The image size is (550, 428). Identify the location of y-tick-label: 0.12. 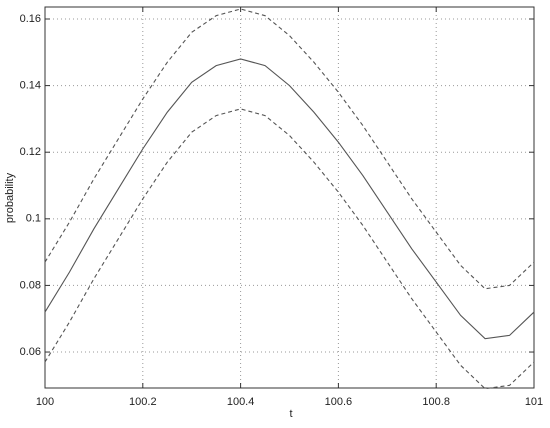
(30, 152).